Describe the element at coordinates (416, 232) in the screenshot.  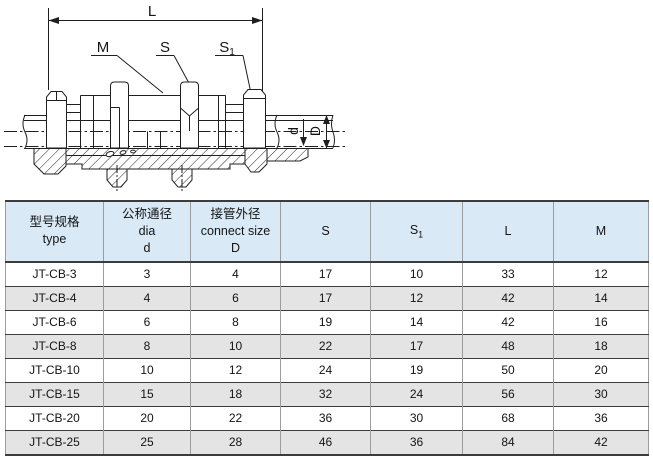
I see `column-header: S1` at that location.